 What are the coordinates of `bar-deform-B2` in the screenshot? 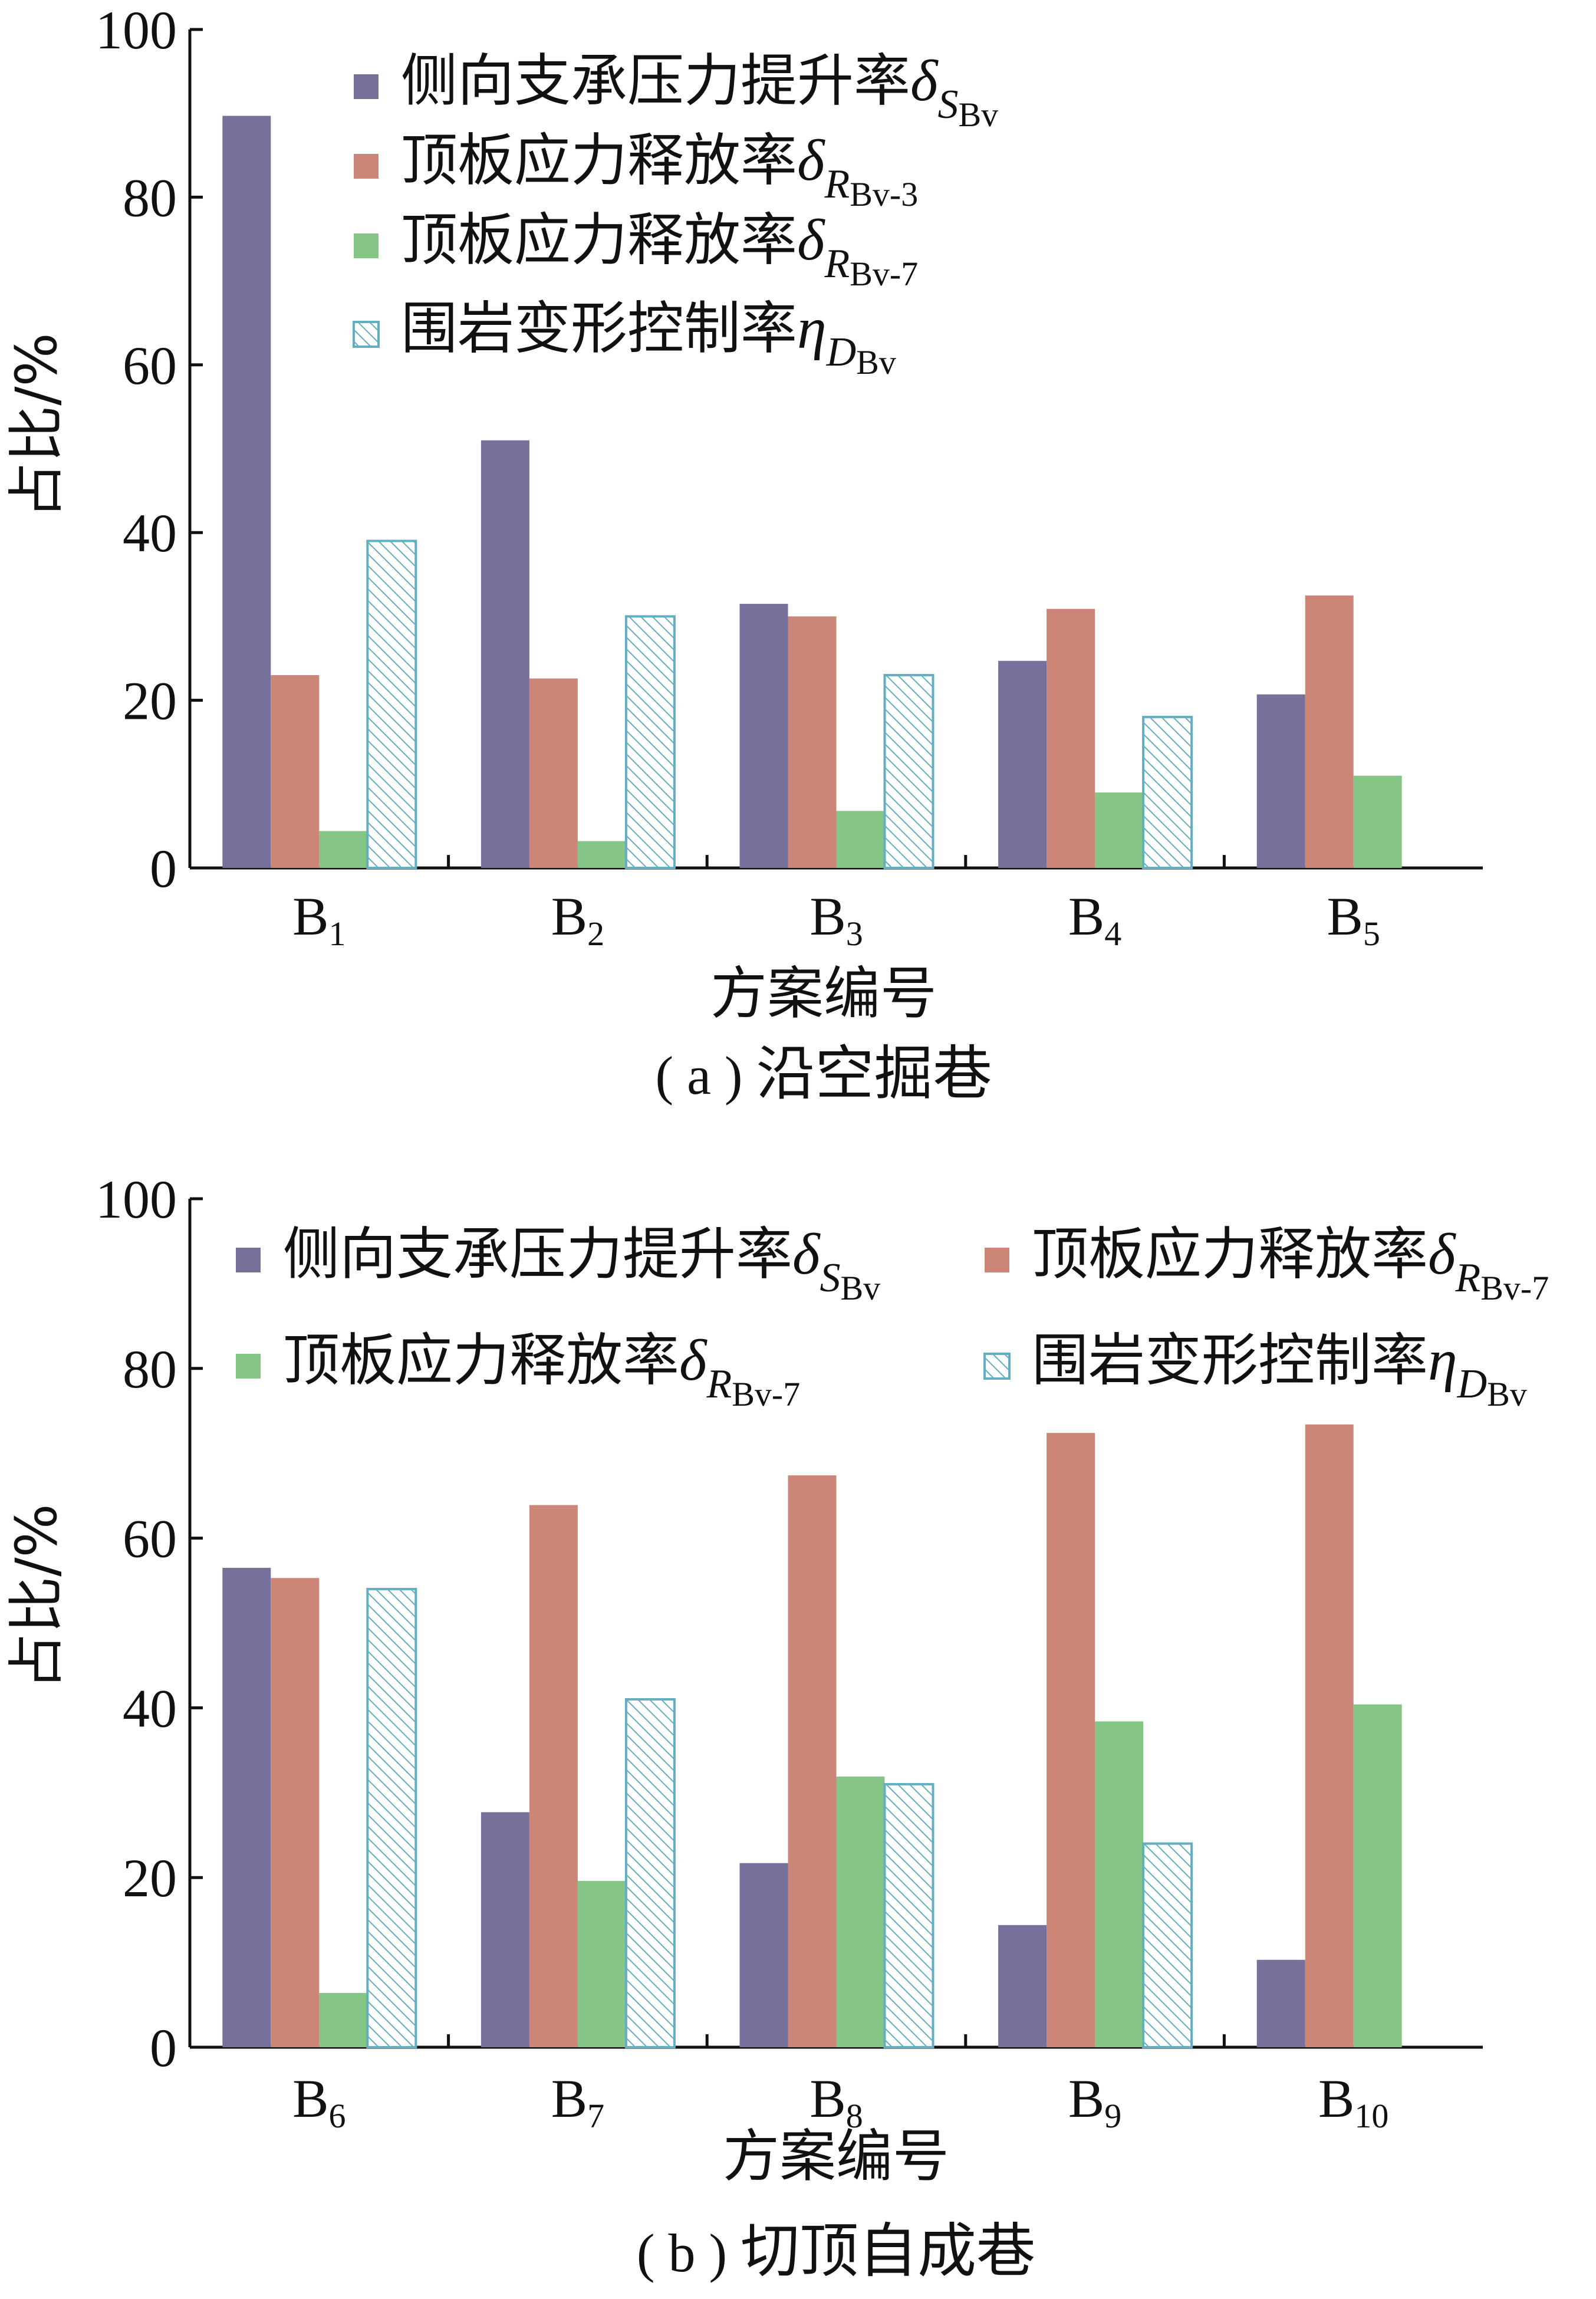 It's located at (650, 742).